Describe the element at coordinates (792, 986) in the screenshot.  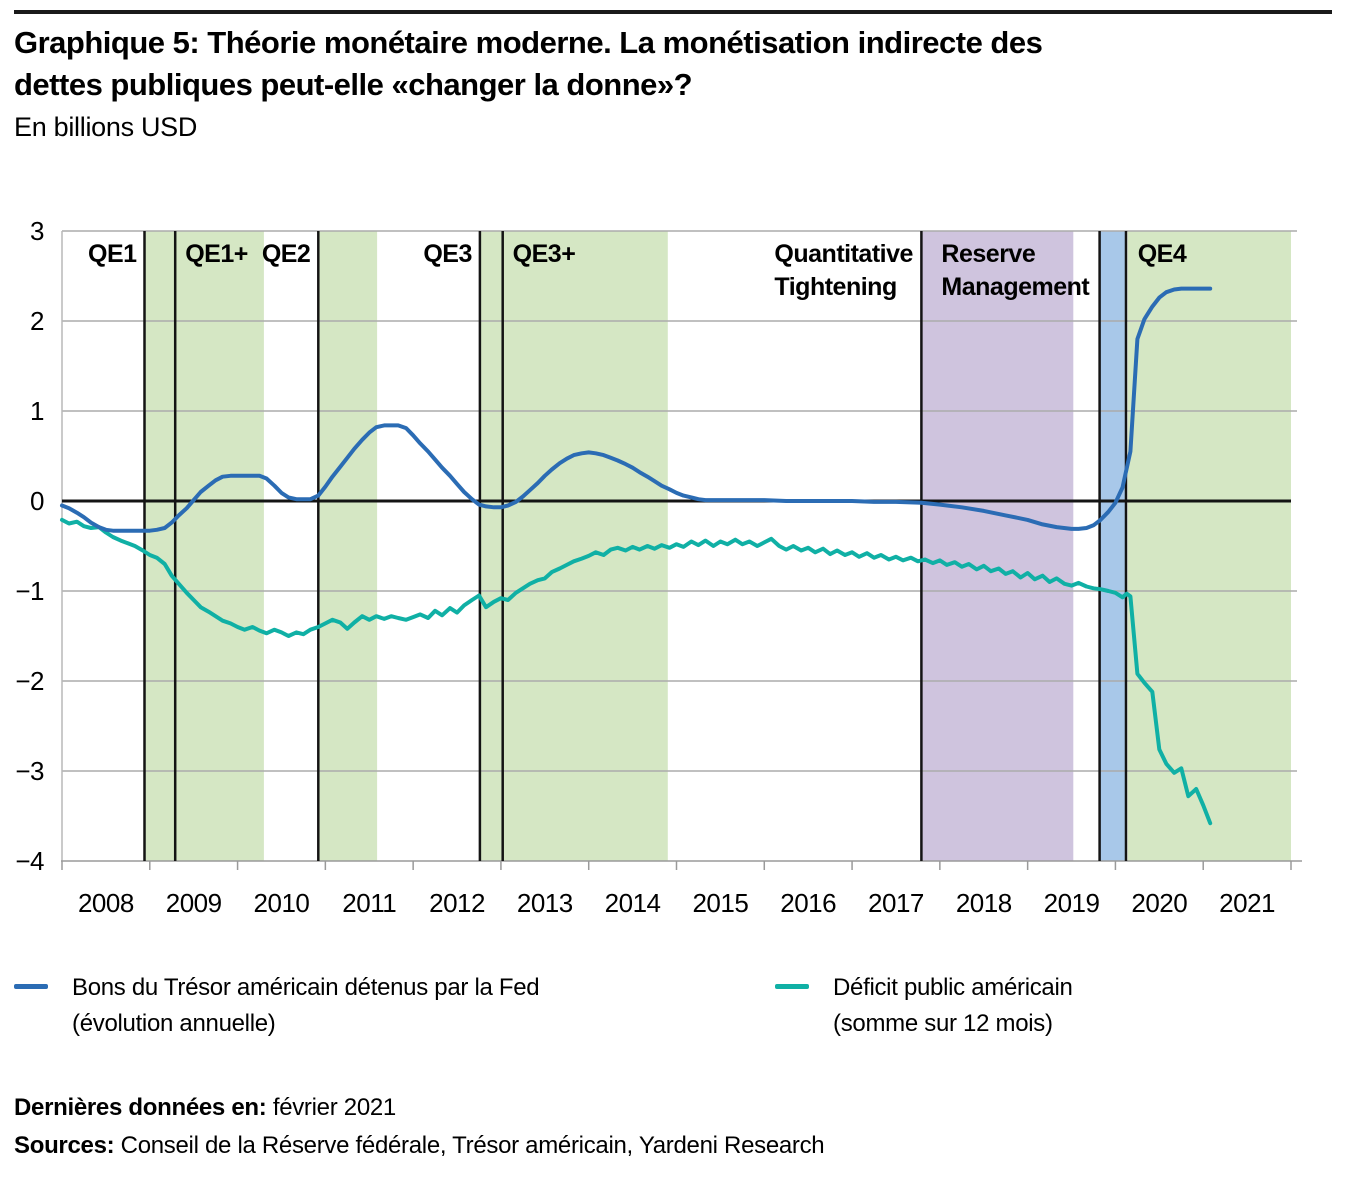
I see `deficit-series-color-dash` at that location.